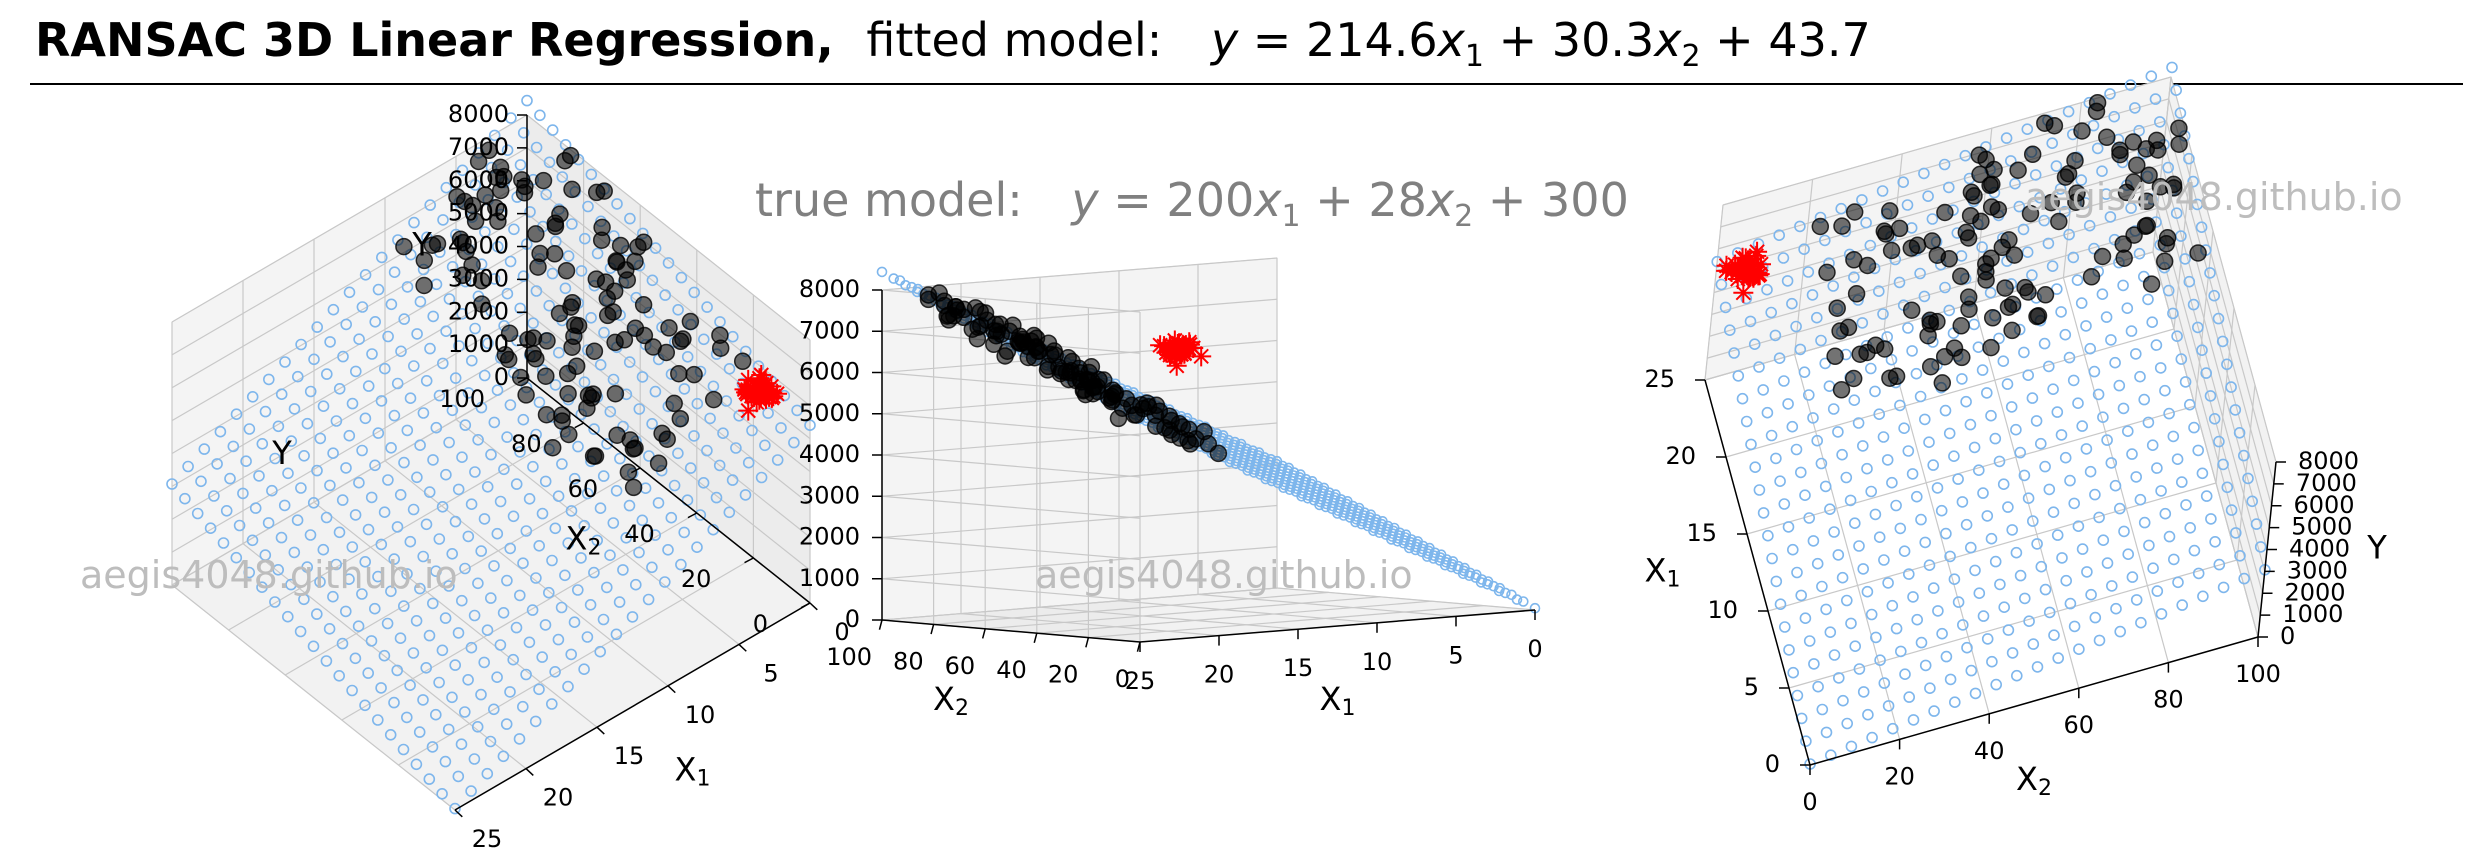 This screenshot has width=2488, height=851. What do you see at coordinates (908, 661) in the screenshot?
I see `tick-label-x2: 80` at bounding box center [908, 661].